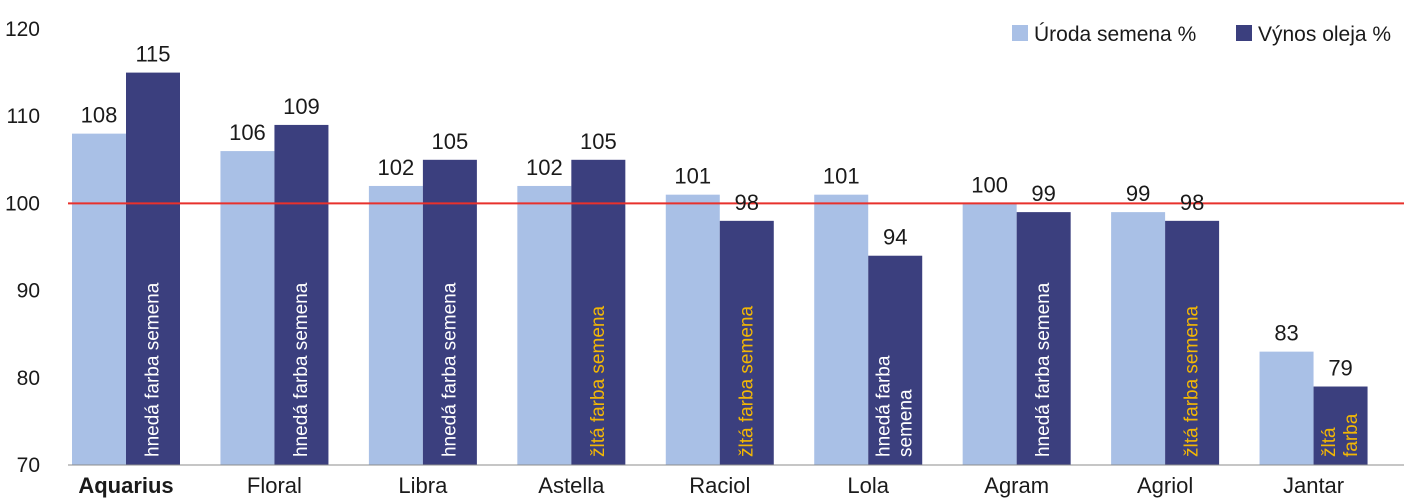 The height and width of the screenshot is (499, 1404). What do you see at coordinates (884, 406) in the screenshot?
I see `seed-color-annotation: hnedá farba` at bounding box center [884, 406].